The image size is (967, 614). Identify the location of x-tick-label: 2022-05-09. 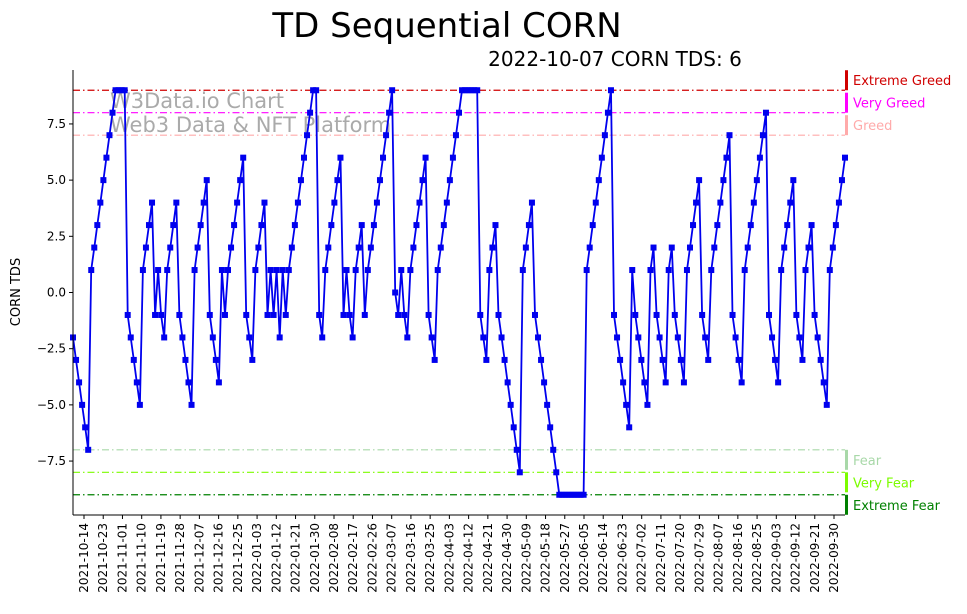
(526, 558).